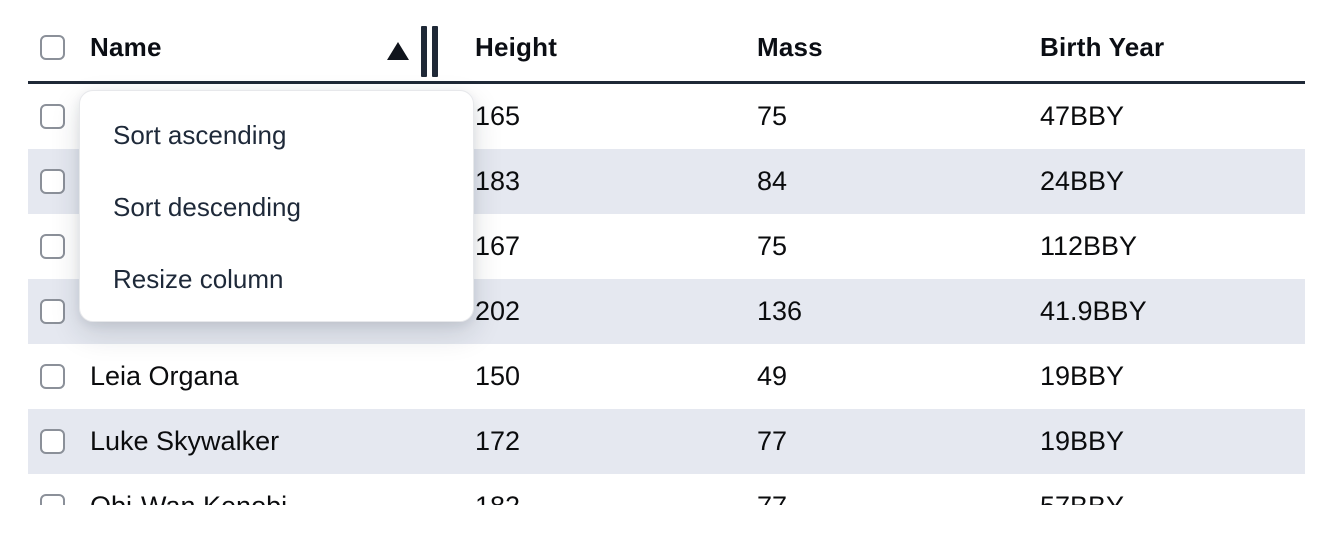 The image size is (1330, 550). I want to click on sort-ascending-icon, so click(398, 51).